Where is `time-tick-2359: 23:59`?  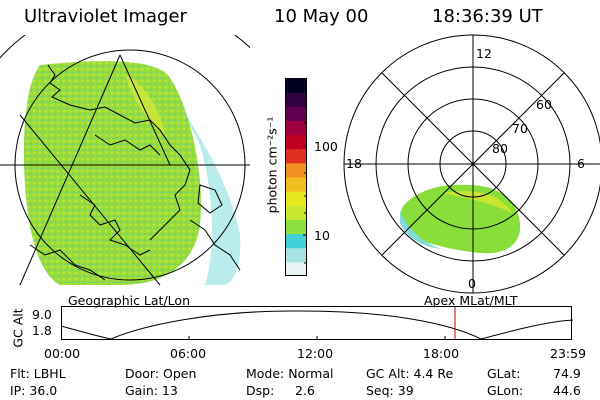 time-tick-2359: 23:59 is located at coordinates (568, 353).